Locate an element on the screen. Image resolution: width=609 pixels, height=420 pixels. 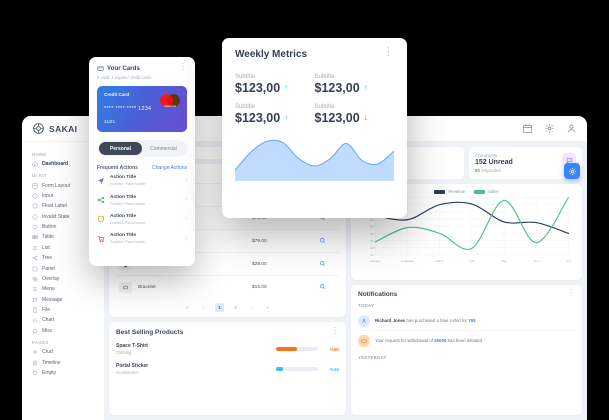
sidebar-item-dashboard: Dashboard is located at coordinates (63, 164).